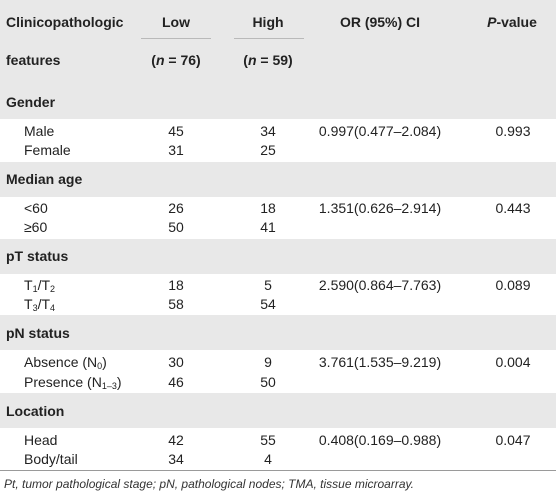 The image size is (556, 495). What do you see at coordinates (39, 131) in the screenshot?
I see `row-label: Male` at bounding box center [39, 131].